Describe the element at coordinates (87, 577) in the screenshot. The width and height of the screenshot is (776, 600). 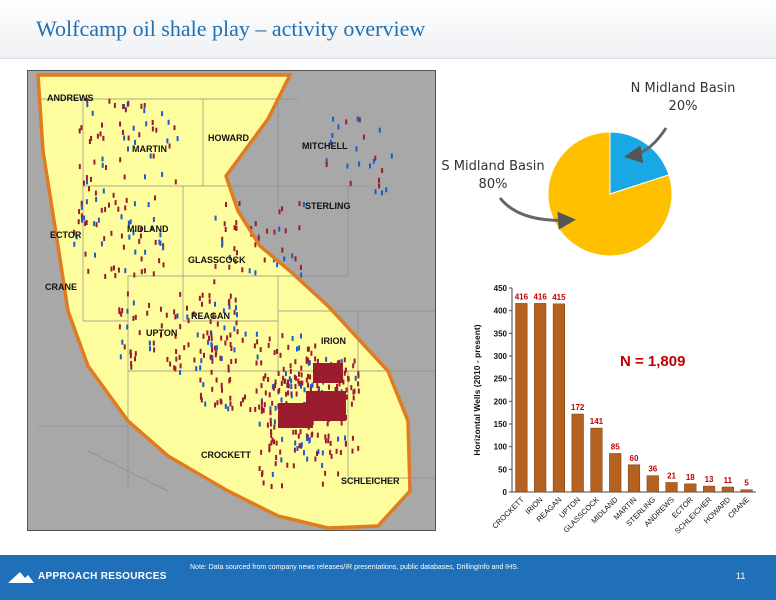
I see `company-logo: APPROACH RESOURCES` at that location.